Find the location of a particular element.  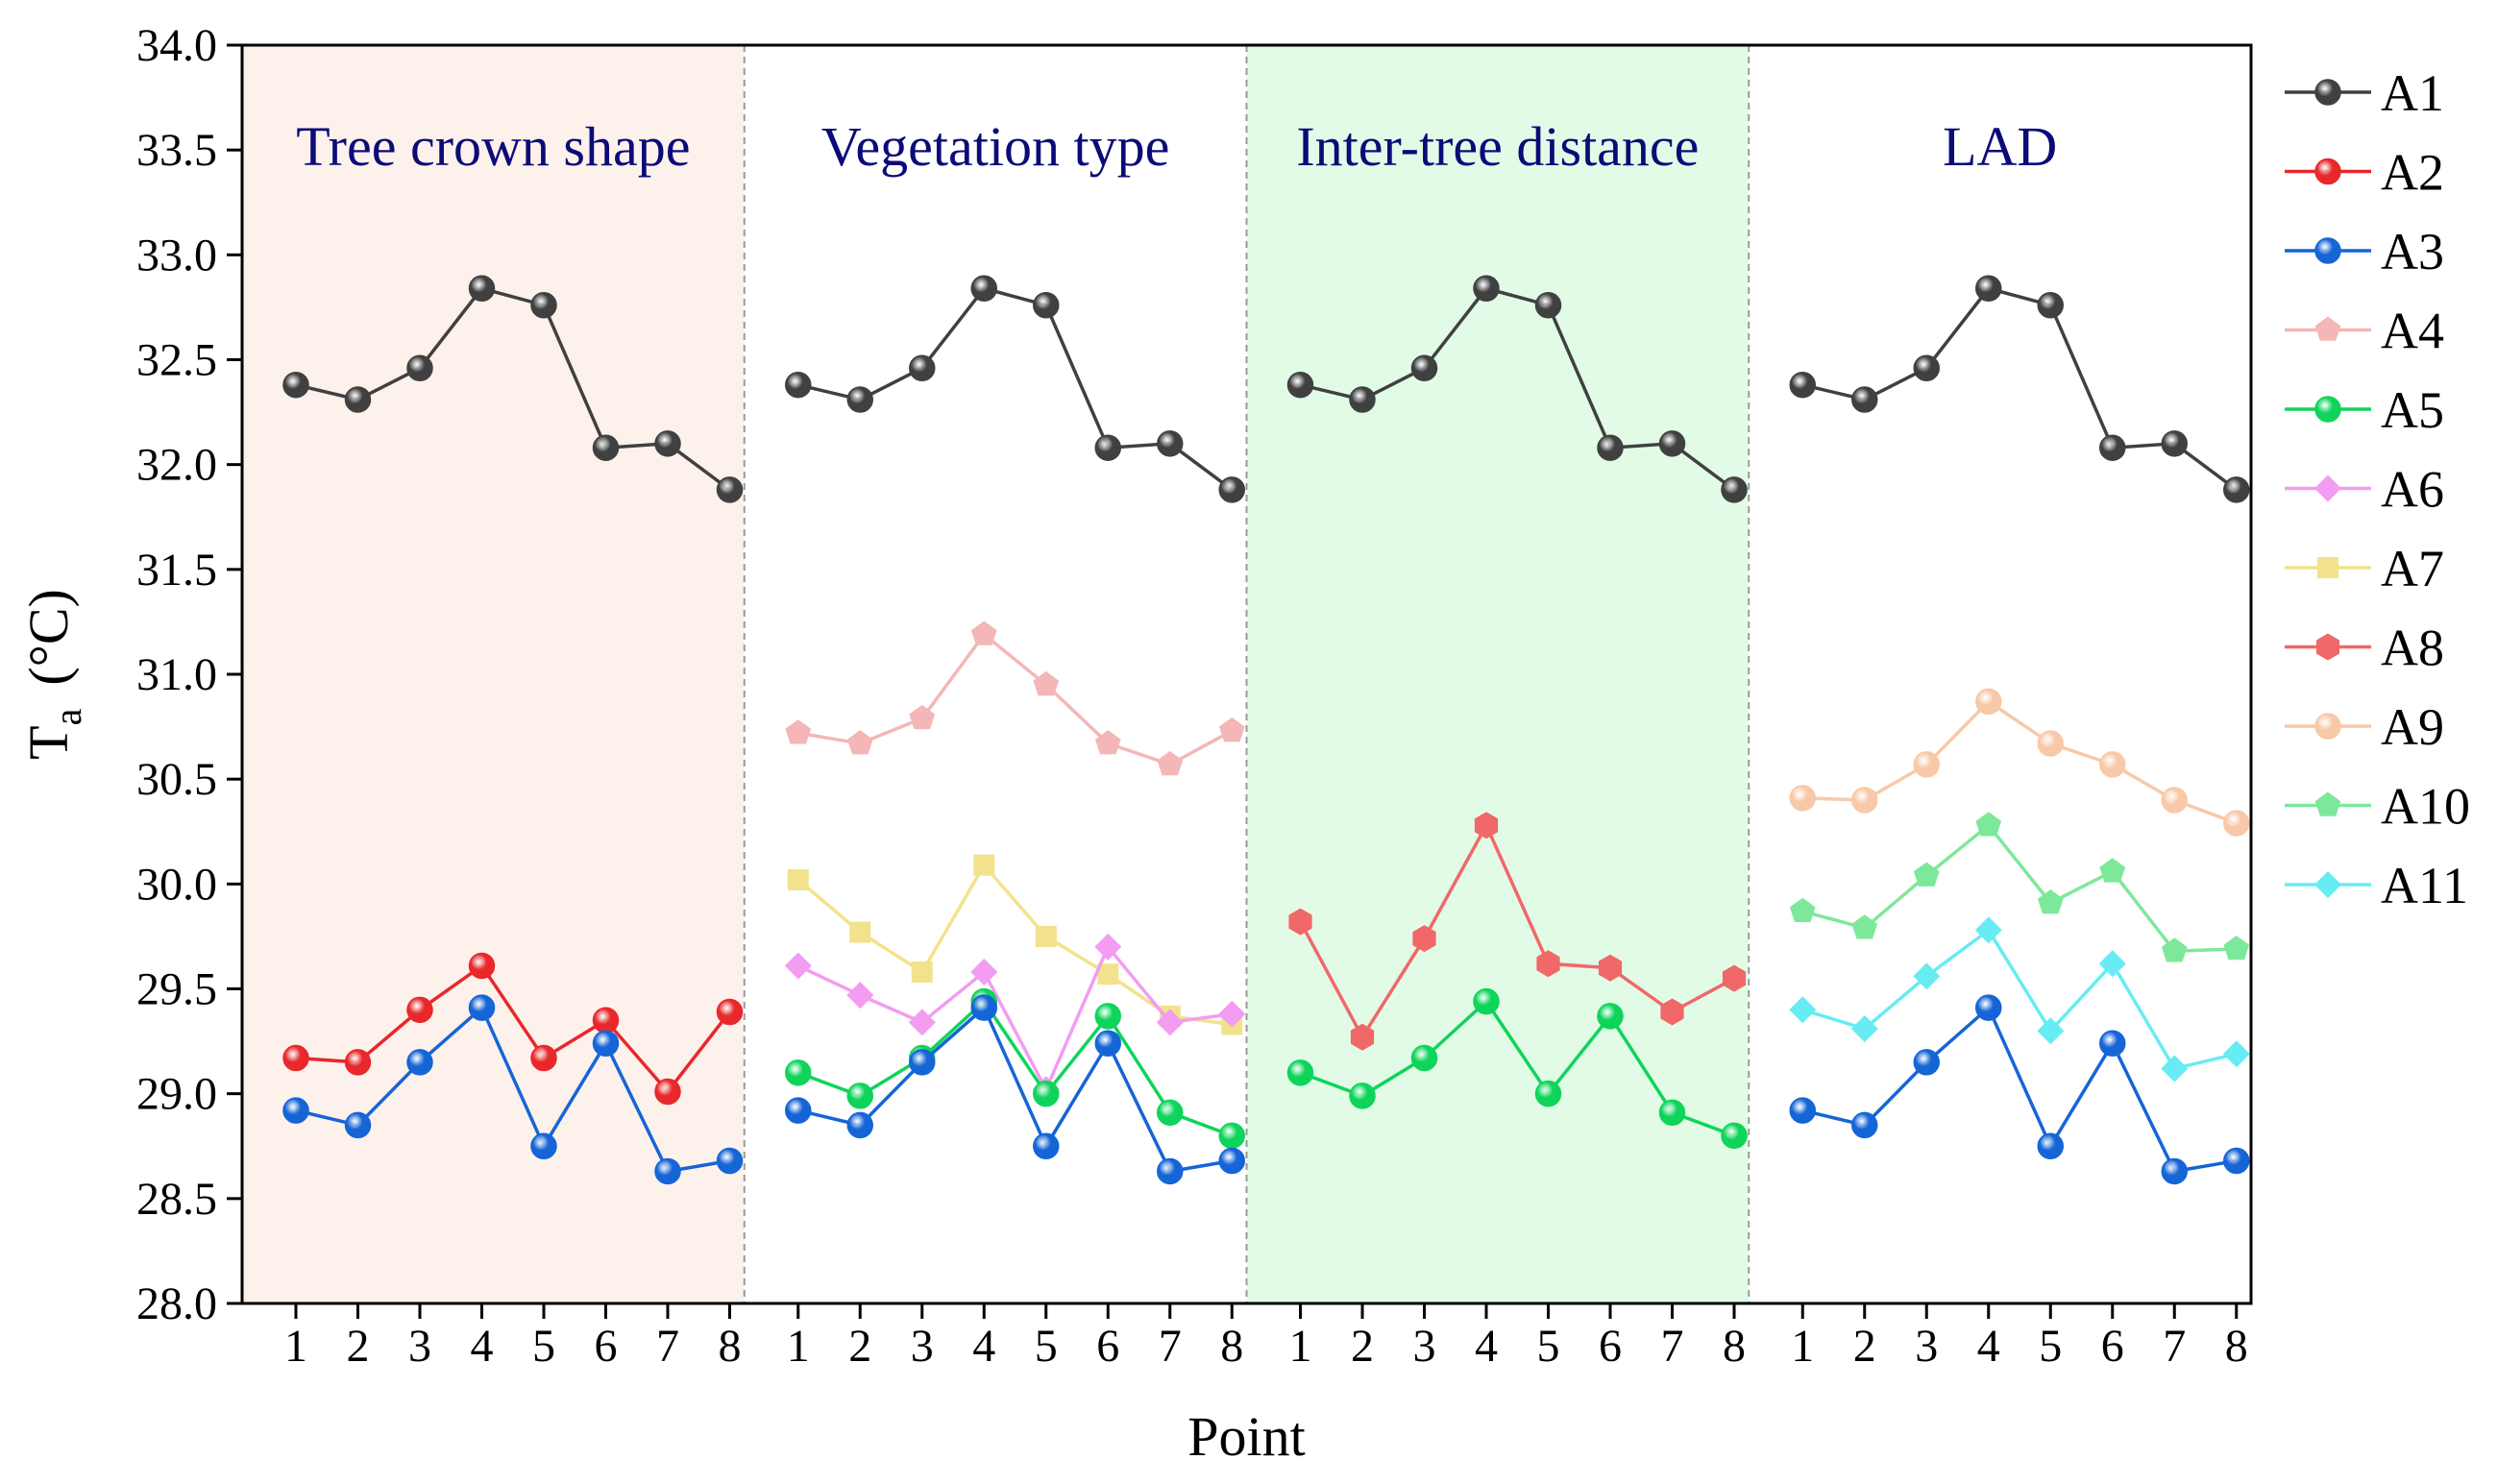

legend-label: A6 is located at coordinates (2412, 490).